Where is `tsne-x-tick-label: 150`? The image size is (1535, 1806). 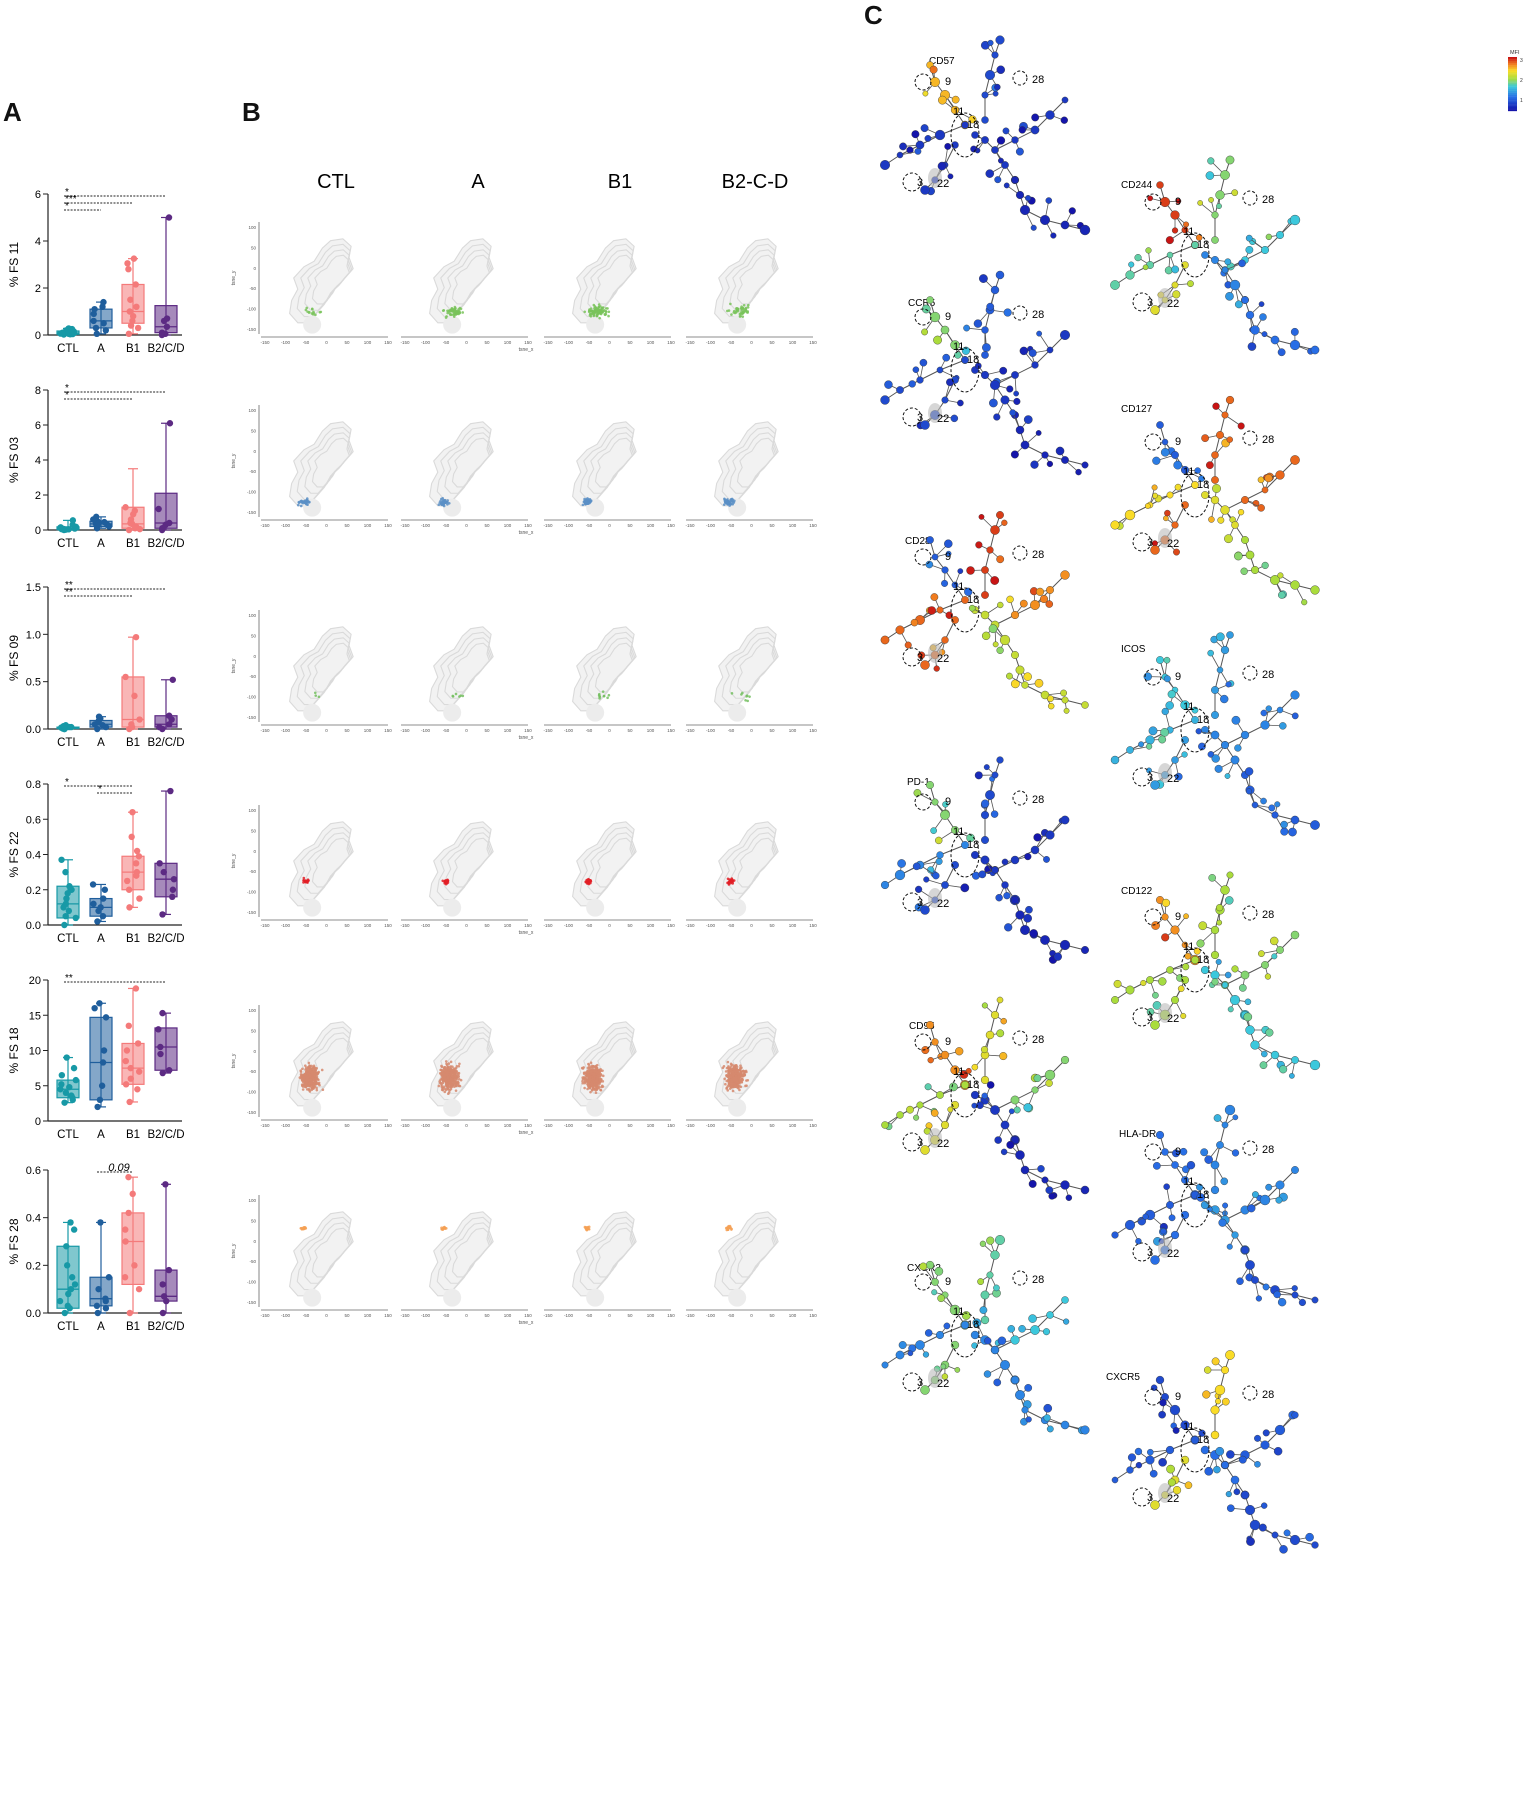 tsne-x-tick-label: 150 is located at coordinates (813, 1315).